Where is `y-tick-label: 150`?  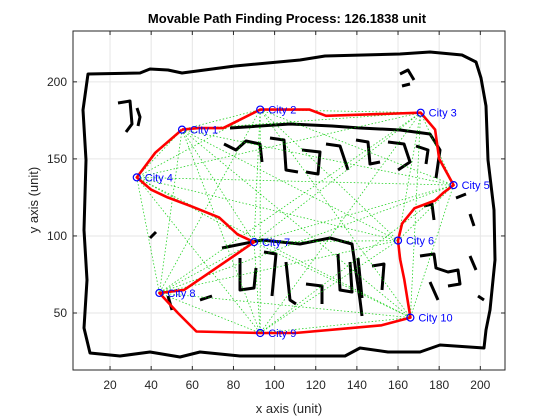 y-tick-label: 150 is located at coordinates (57, 159).